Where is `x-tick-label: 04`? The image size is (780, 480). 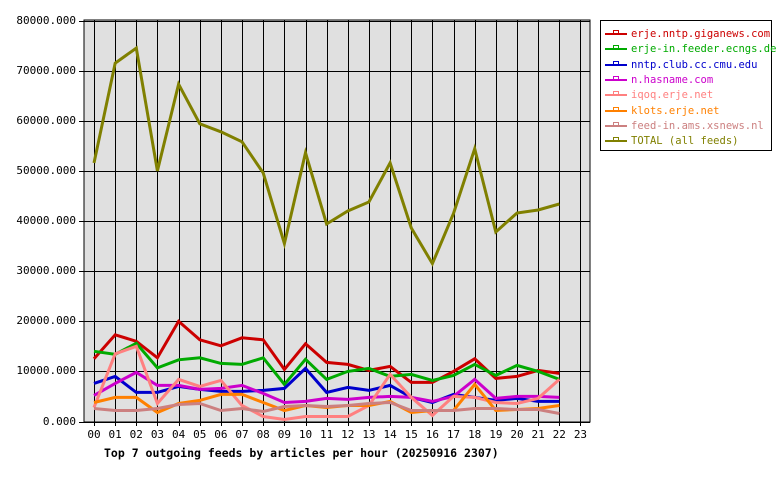 x-tick-label: 04 is located at coordinates (178, 434).